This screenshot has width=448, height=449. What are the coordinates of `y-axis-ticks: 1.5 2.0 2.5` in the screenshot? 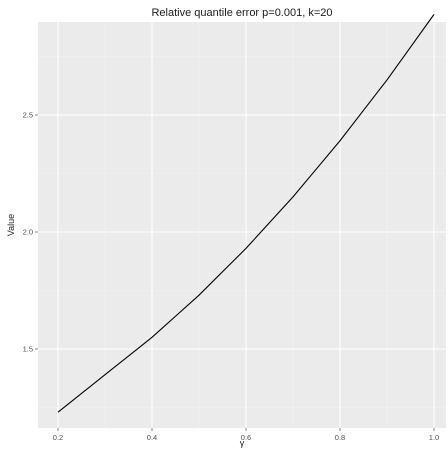 It's located at (30, 232).